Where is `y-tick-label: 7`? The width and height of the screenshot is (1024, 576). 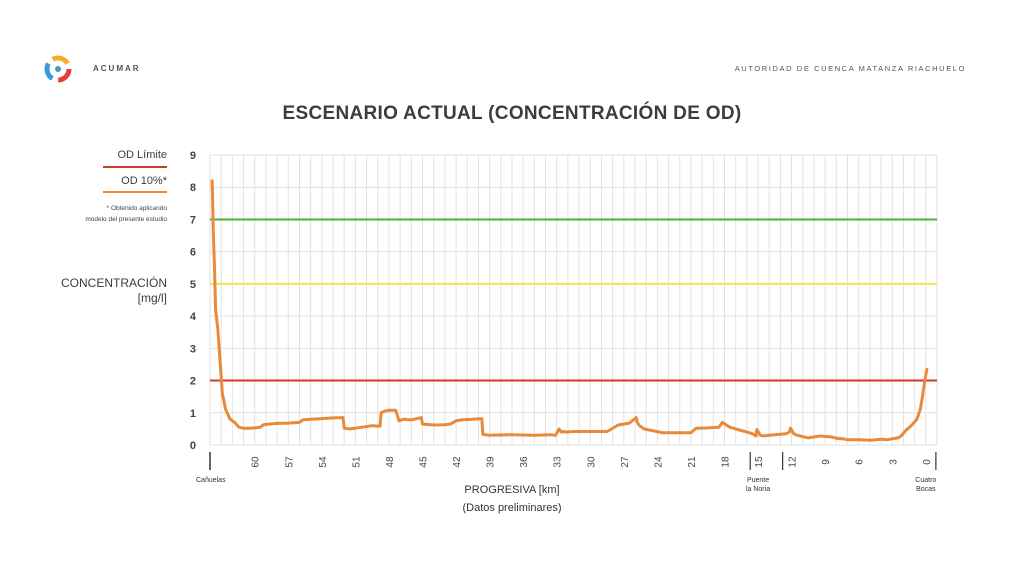
y-tick-label: 7 is located at coordinates (193, 220).